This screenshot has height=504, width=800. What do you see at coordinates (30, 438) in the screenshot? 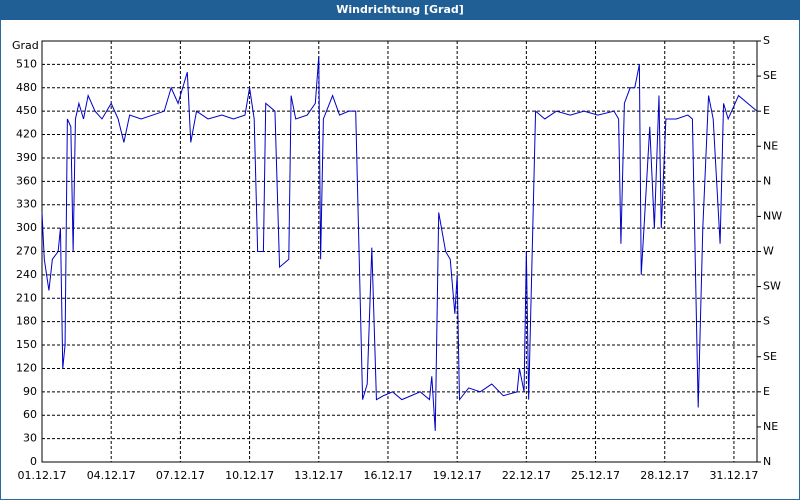
I see `y-tick-label: 30` at bounding box center [30, 438].